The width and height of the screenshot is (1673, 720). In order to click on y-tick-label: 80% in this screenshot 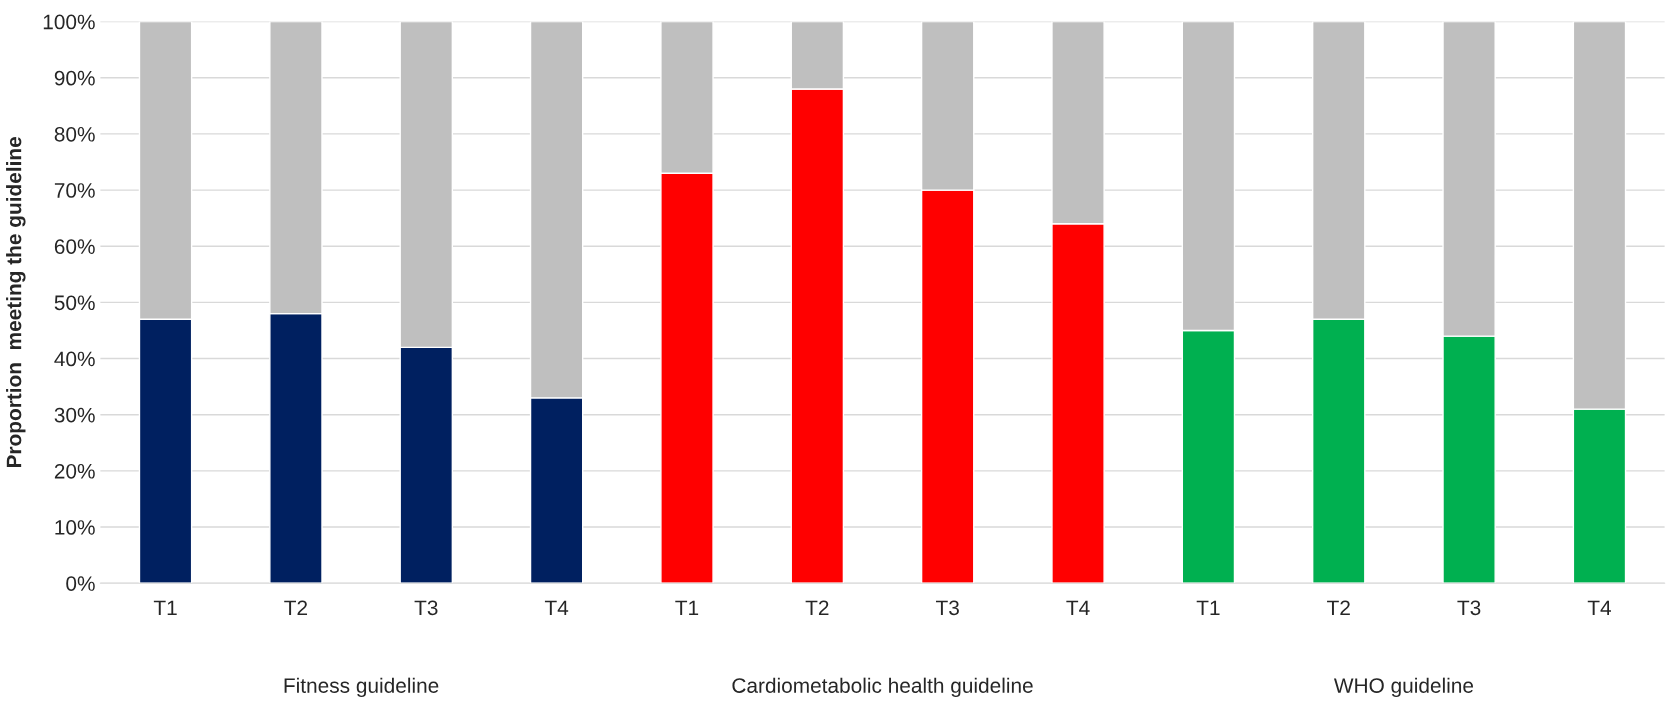, I will do `click(74, 134)`.